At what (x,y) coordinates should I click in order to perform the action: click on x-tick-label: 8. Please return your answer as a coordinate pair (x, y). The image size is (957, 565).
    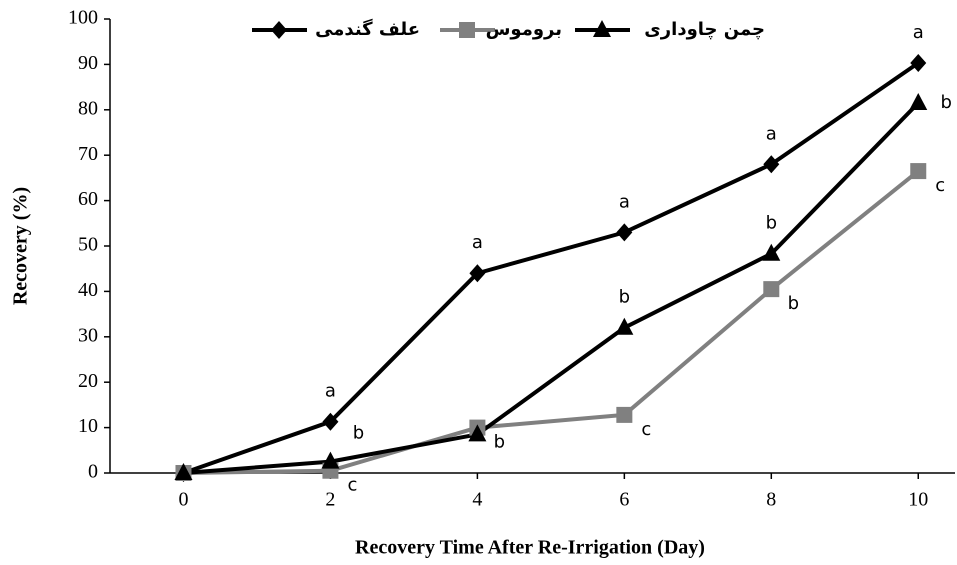
    Looking at the image, I should click on (771, 500).